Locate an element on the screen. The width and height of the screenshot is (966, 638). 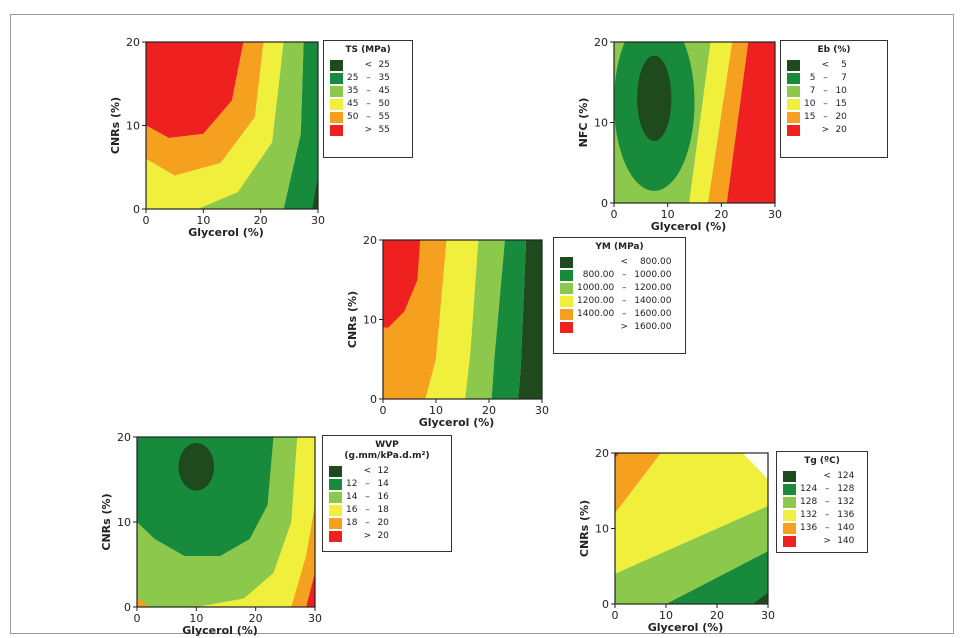
ym-legend-row: 800.00–1000.00 is located at coordinates (615, 275).